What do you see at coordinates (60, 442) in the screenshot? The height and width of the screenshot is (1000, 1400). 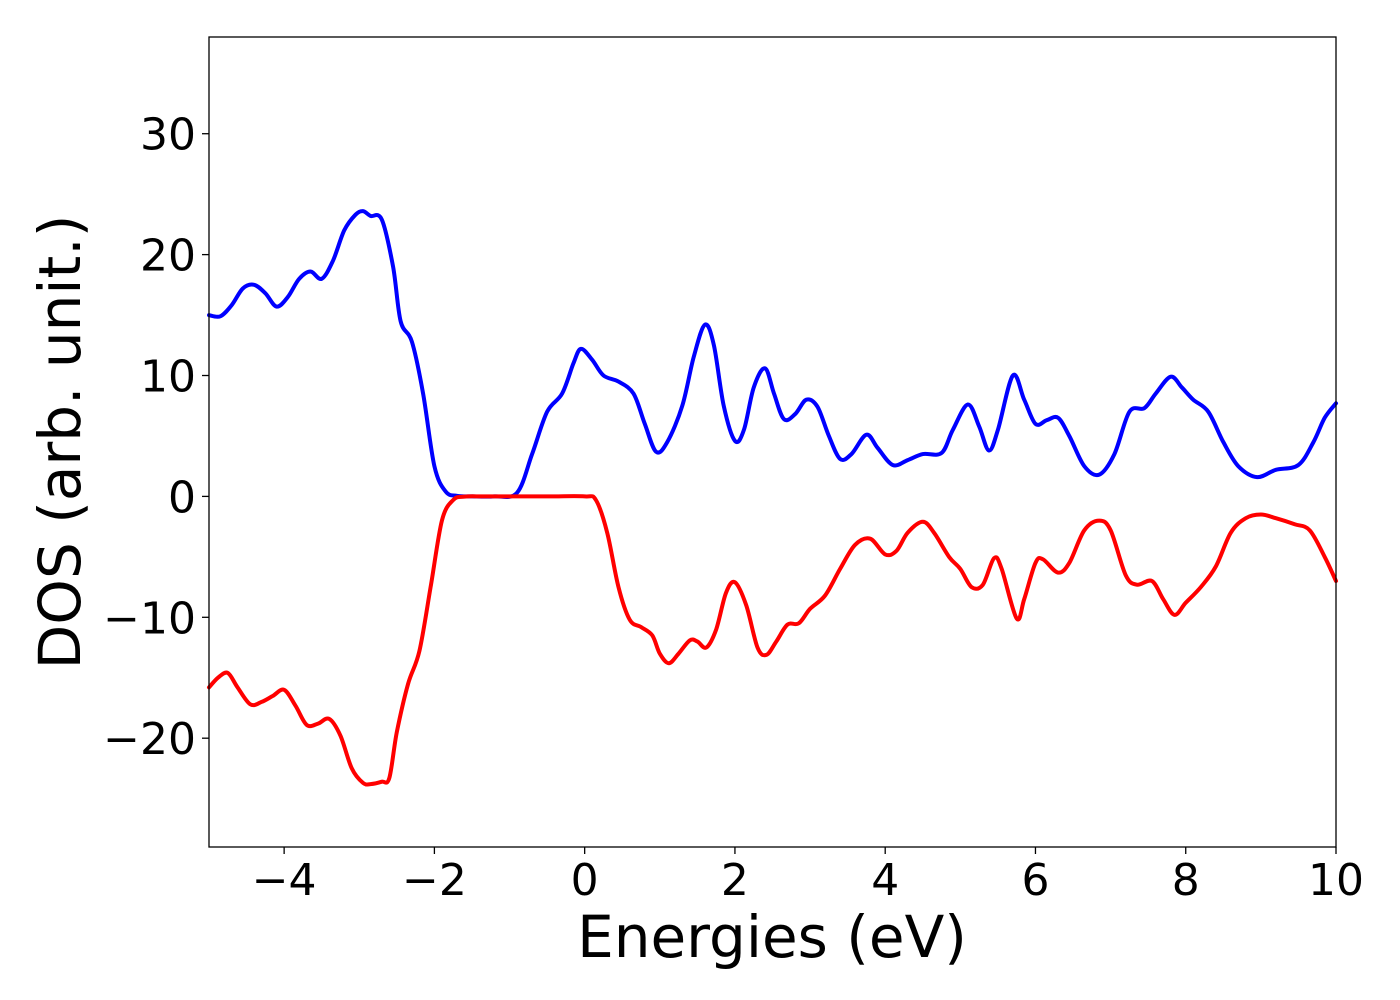 I see `y-axis-label: DOS (arb. unit.)` at bounding box center [60, 442].